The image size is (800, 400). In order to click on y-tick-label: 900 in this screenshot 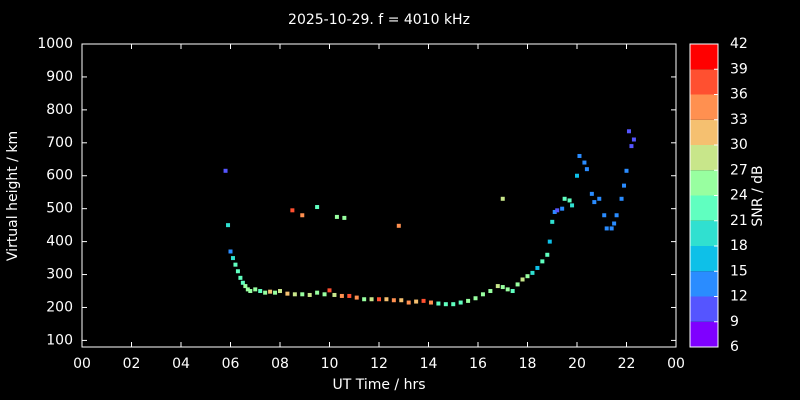, I will do `click(59, 77)`.